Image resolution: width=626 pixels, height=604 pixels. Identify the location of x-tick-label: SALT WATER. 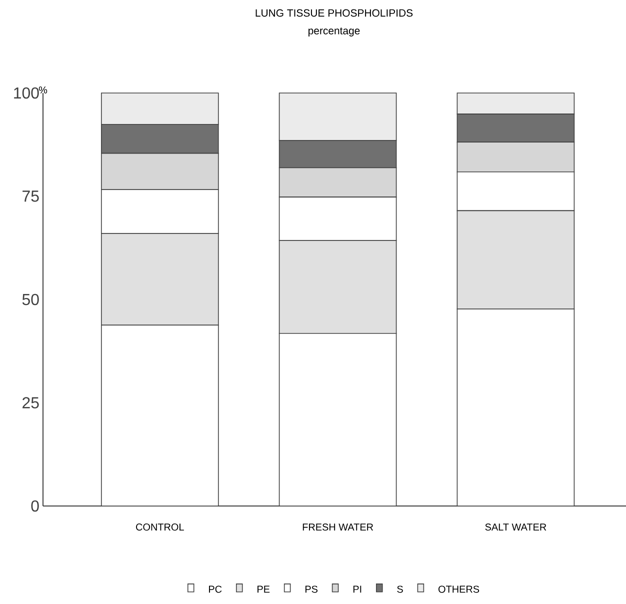
(515, 527).